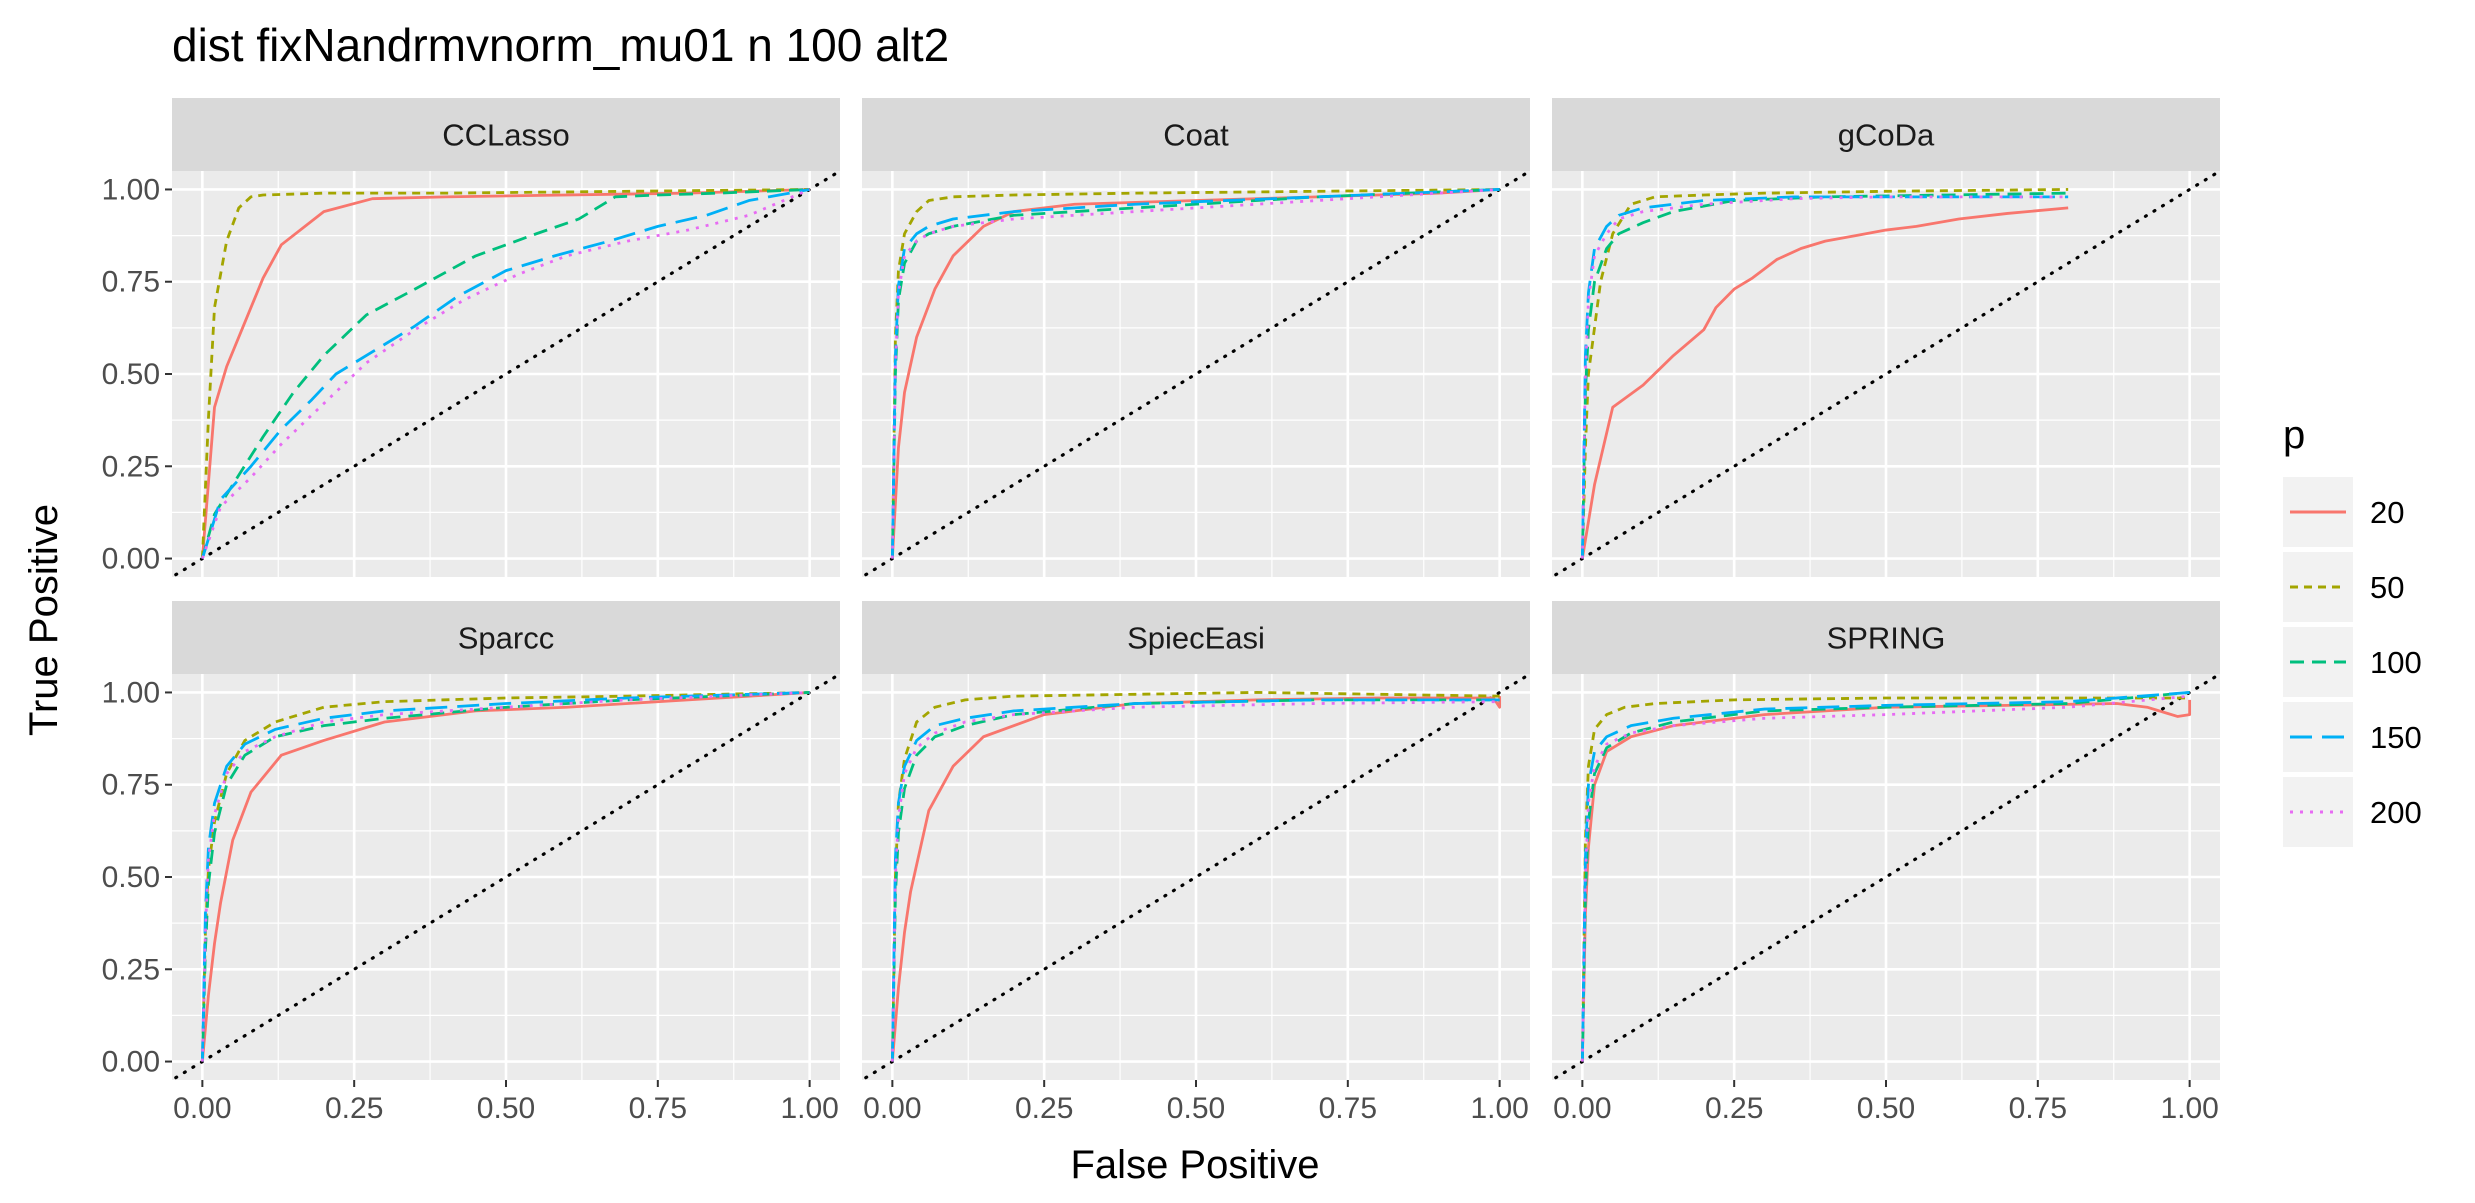 The height and width of the screenshot is (1203, 2475). Describe the element at coordinates (1824, 382) in the screenshot. I see `series-line-gcoda-p20` at that location.